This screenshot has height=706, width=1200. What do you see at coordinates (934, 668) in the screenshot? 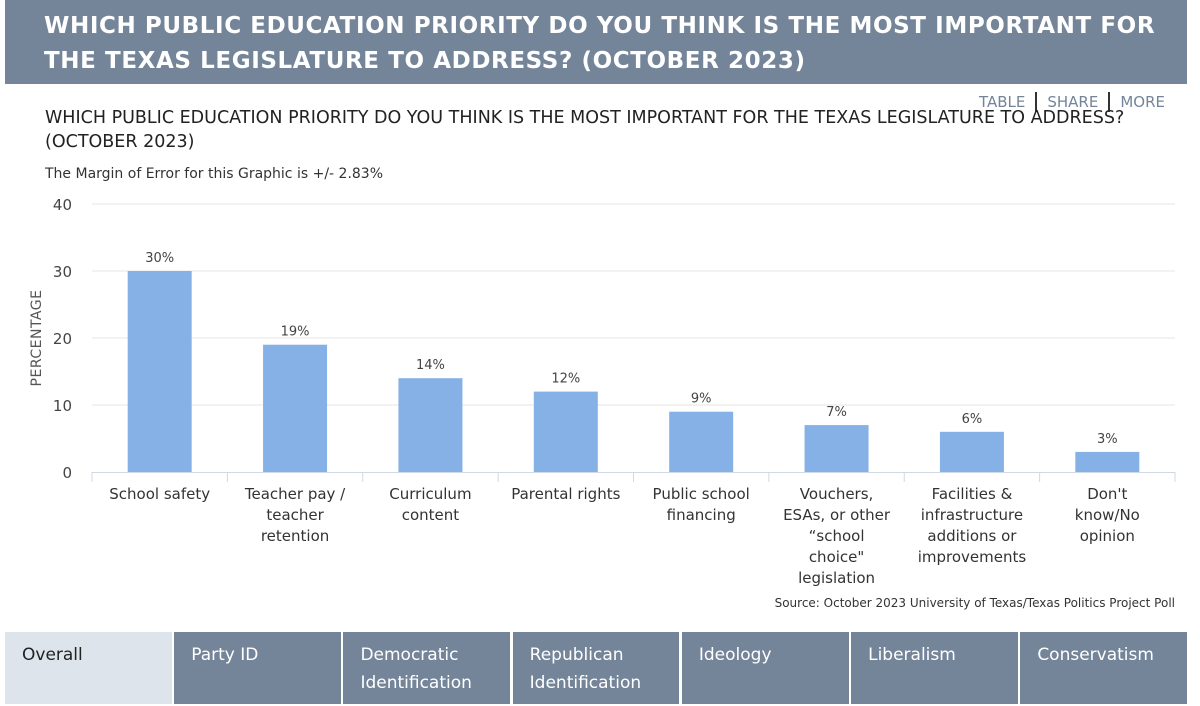
I see `tab-liberalism: Liberalism` at bounding box center [934, 668].